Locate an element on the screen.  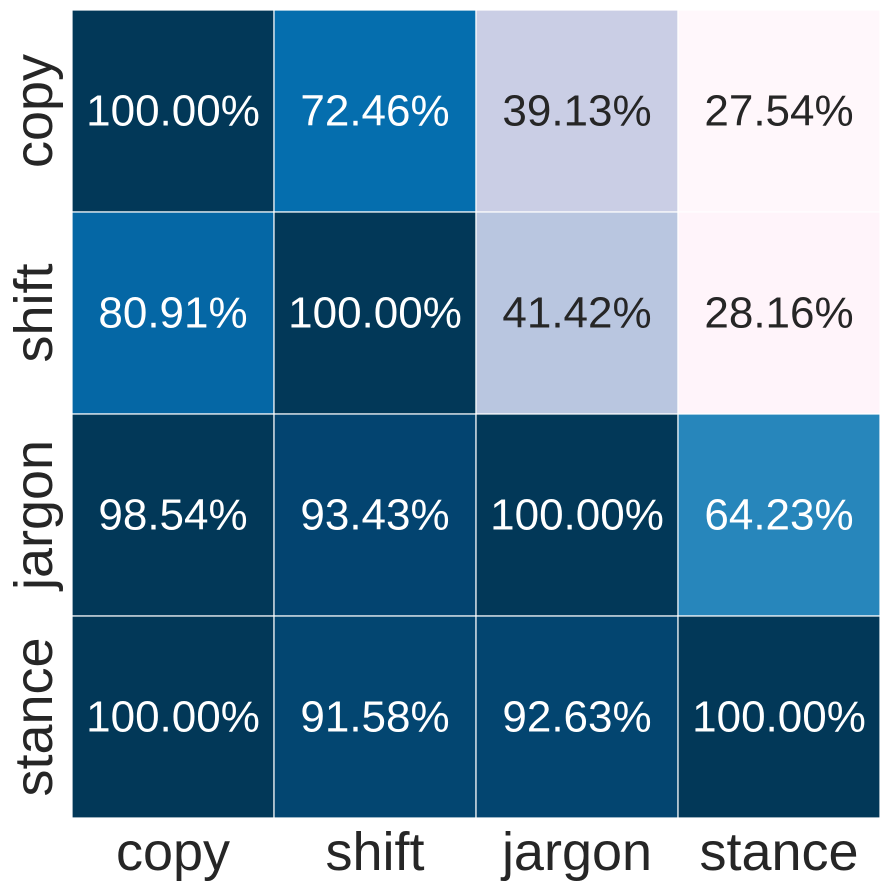
heatmap-cell-copy-stance is located at coordinates (779, 111).